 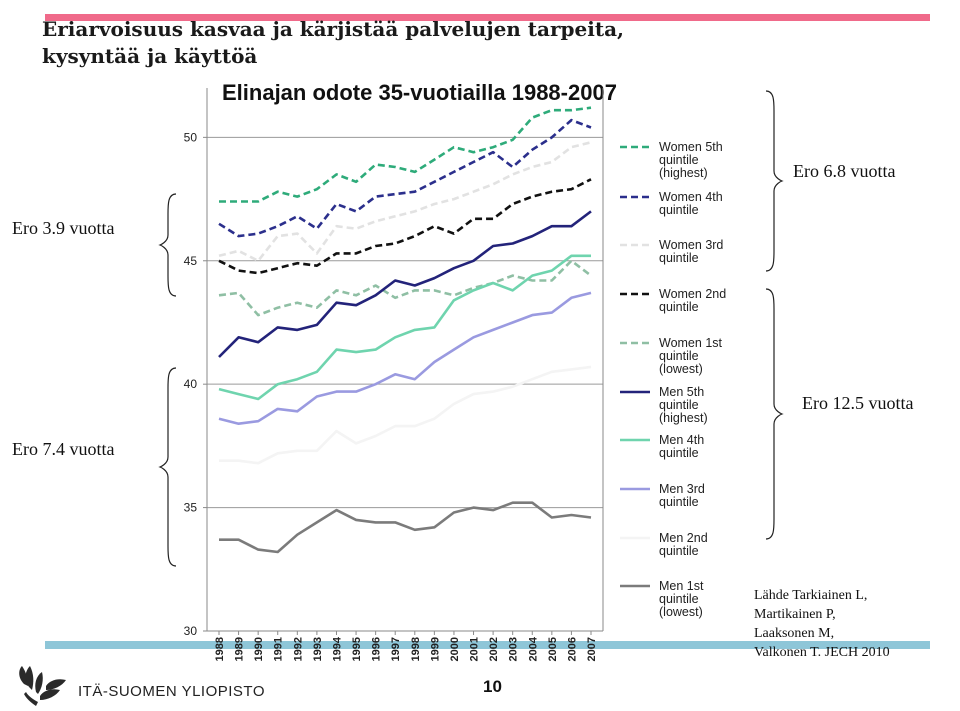 What do you see at coordinates (171, 691) in the screenshot?
I see `university-name: ITÄ-SUOMEN YLIOPISTO` at bounding box center [171, 691].